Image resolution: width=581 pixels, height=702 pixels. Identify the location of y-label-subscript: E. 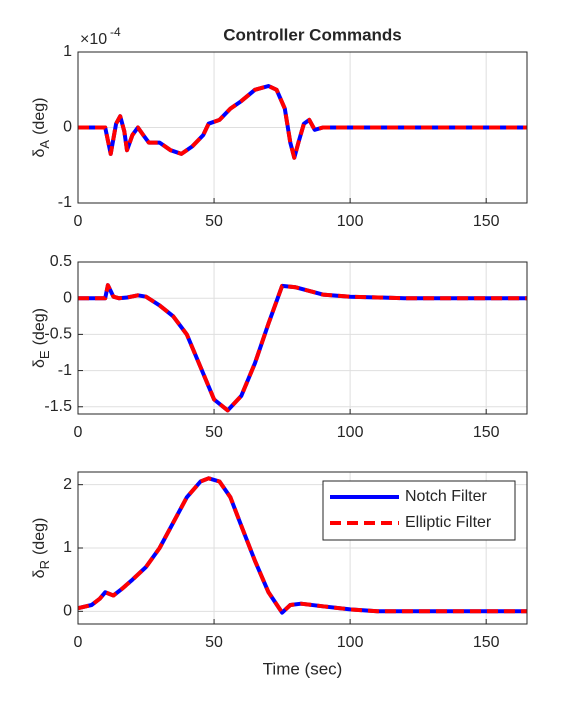
(44, 354).